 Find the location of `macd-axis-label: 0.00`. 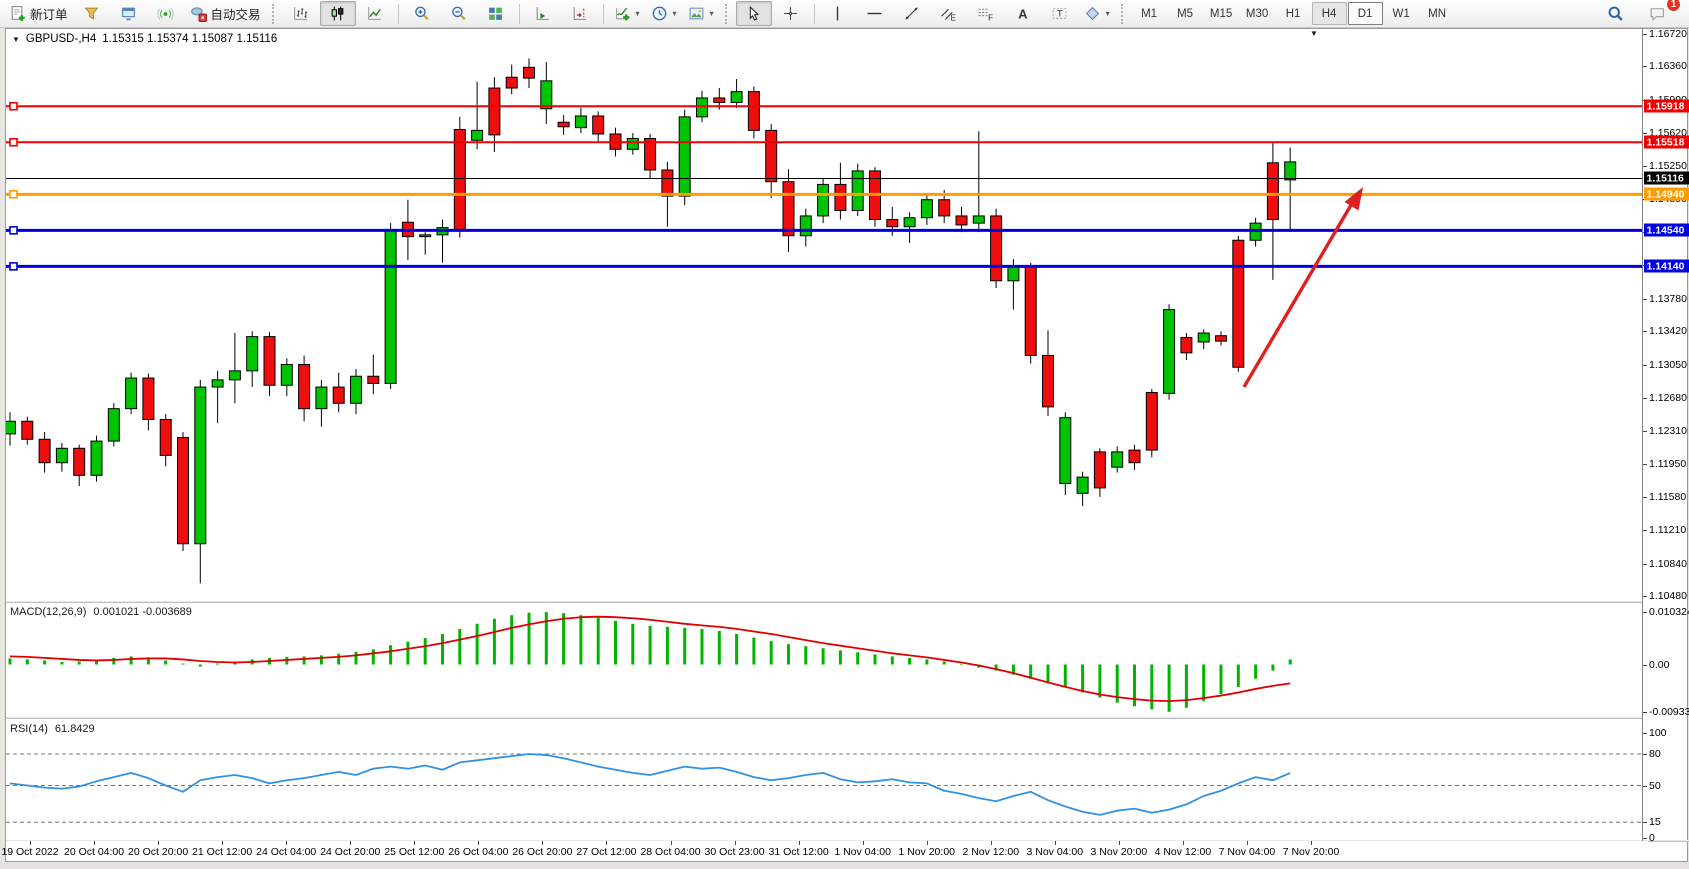

macd-axis-label: 0.00 is located at coordinates (1659, 664).